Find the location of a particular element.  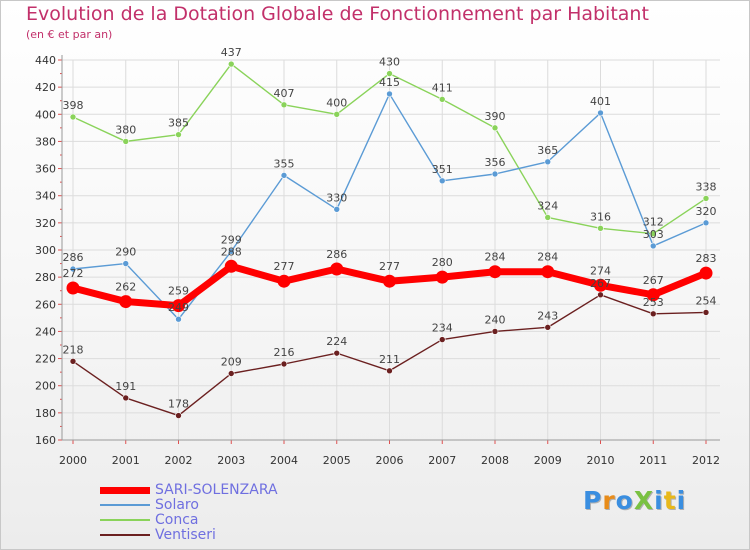

data-label-sari-solenzara: 286 is located at coordinates (336, 254).